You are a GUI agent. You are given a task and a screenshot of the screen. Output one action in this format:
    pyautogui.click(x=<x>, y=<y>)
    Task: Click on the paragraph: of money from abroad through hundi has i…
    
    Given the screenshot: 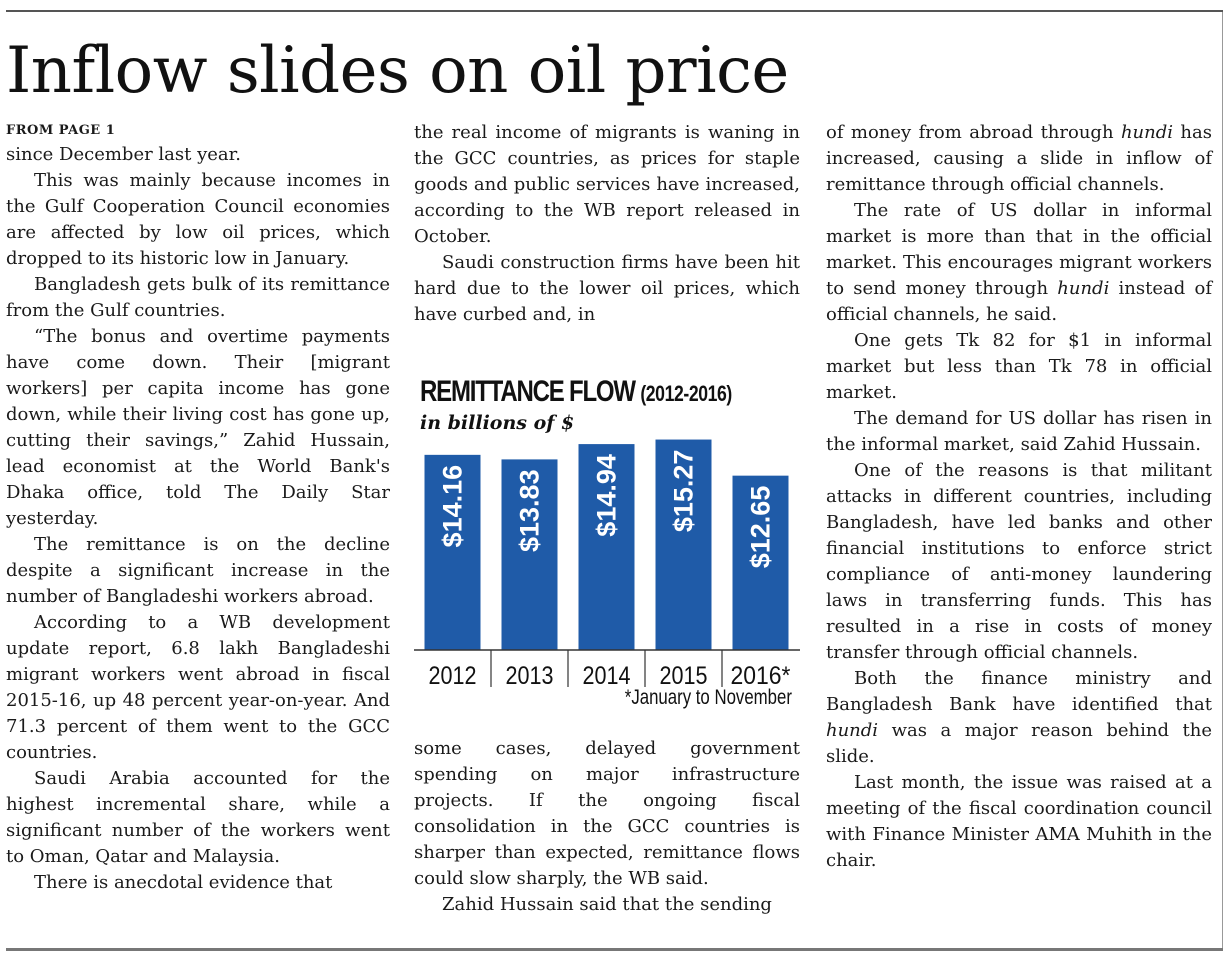 What is the action you would take?
    pyautogui.click(x=1019, y=159)
    